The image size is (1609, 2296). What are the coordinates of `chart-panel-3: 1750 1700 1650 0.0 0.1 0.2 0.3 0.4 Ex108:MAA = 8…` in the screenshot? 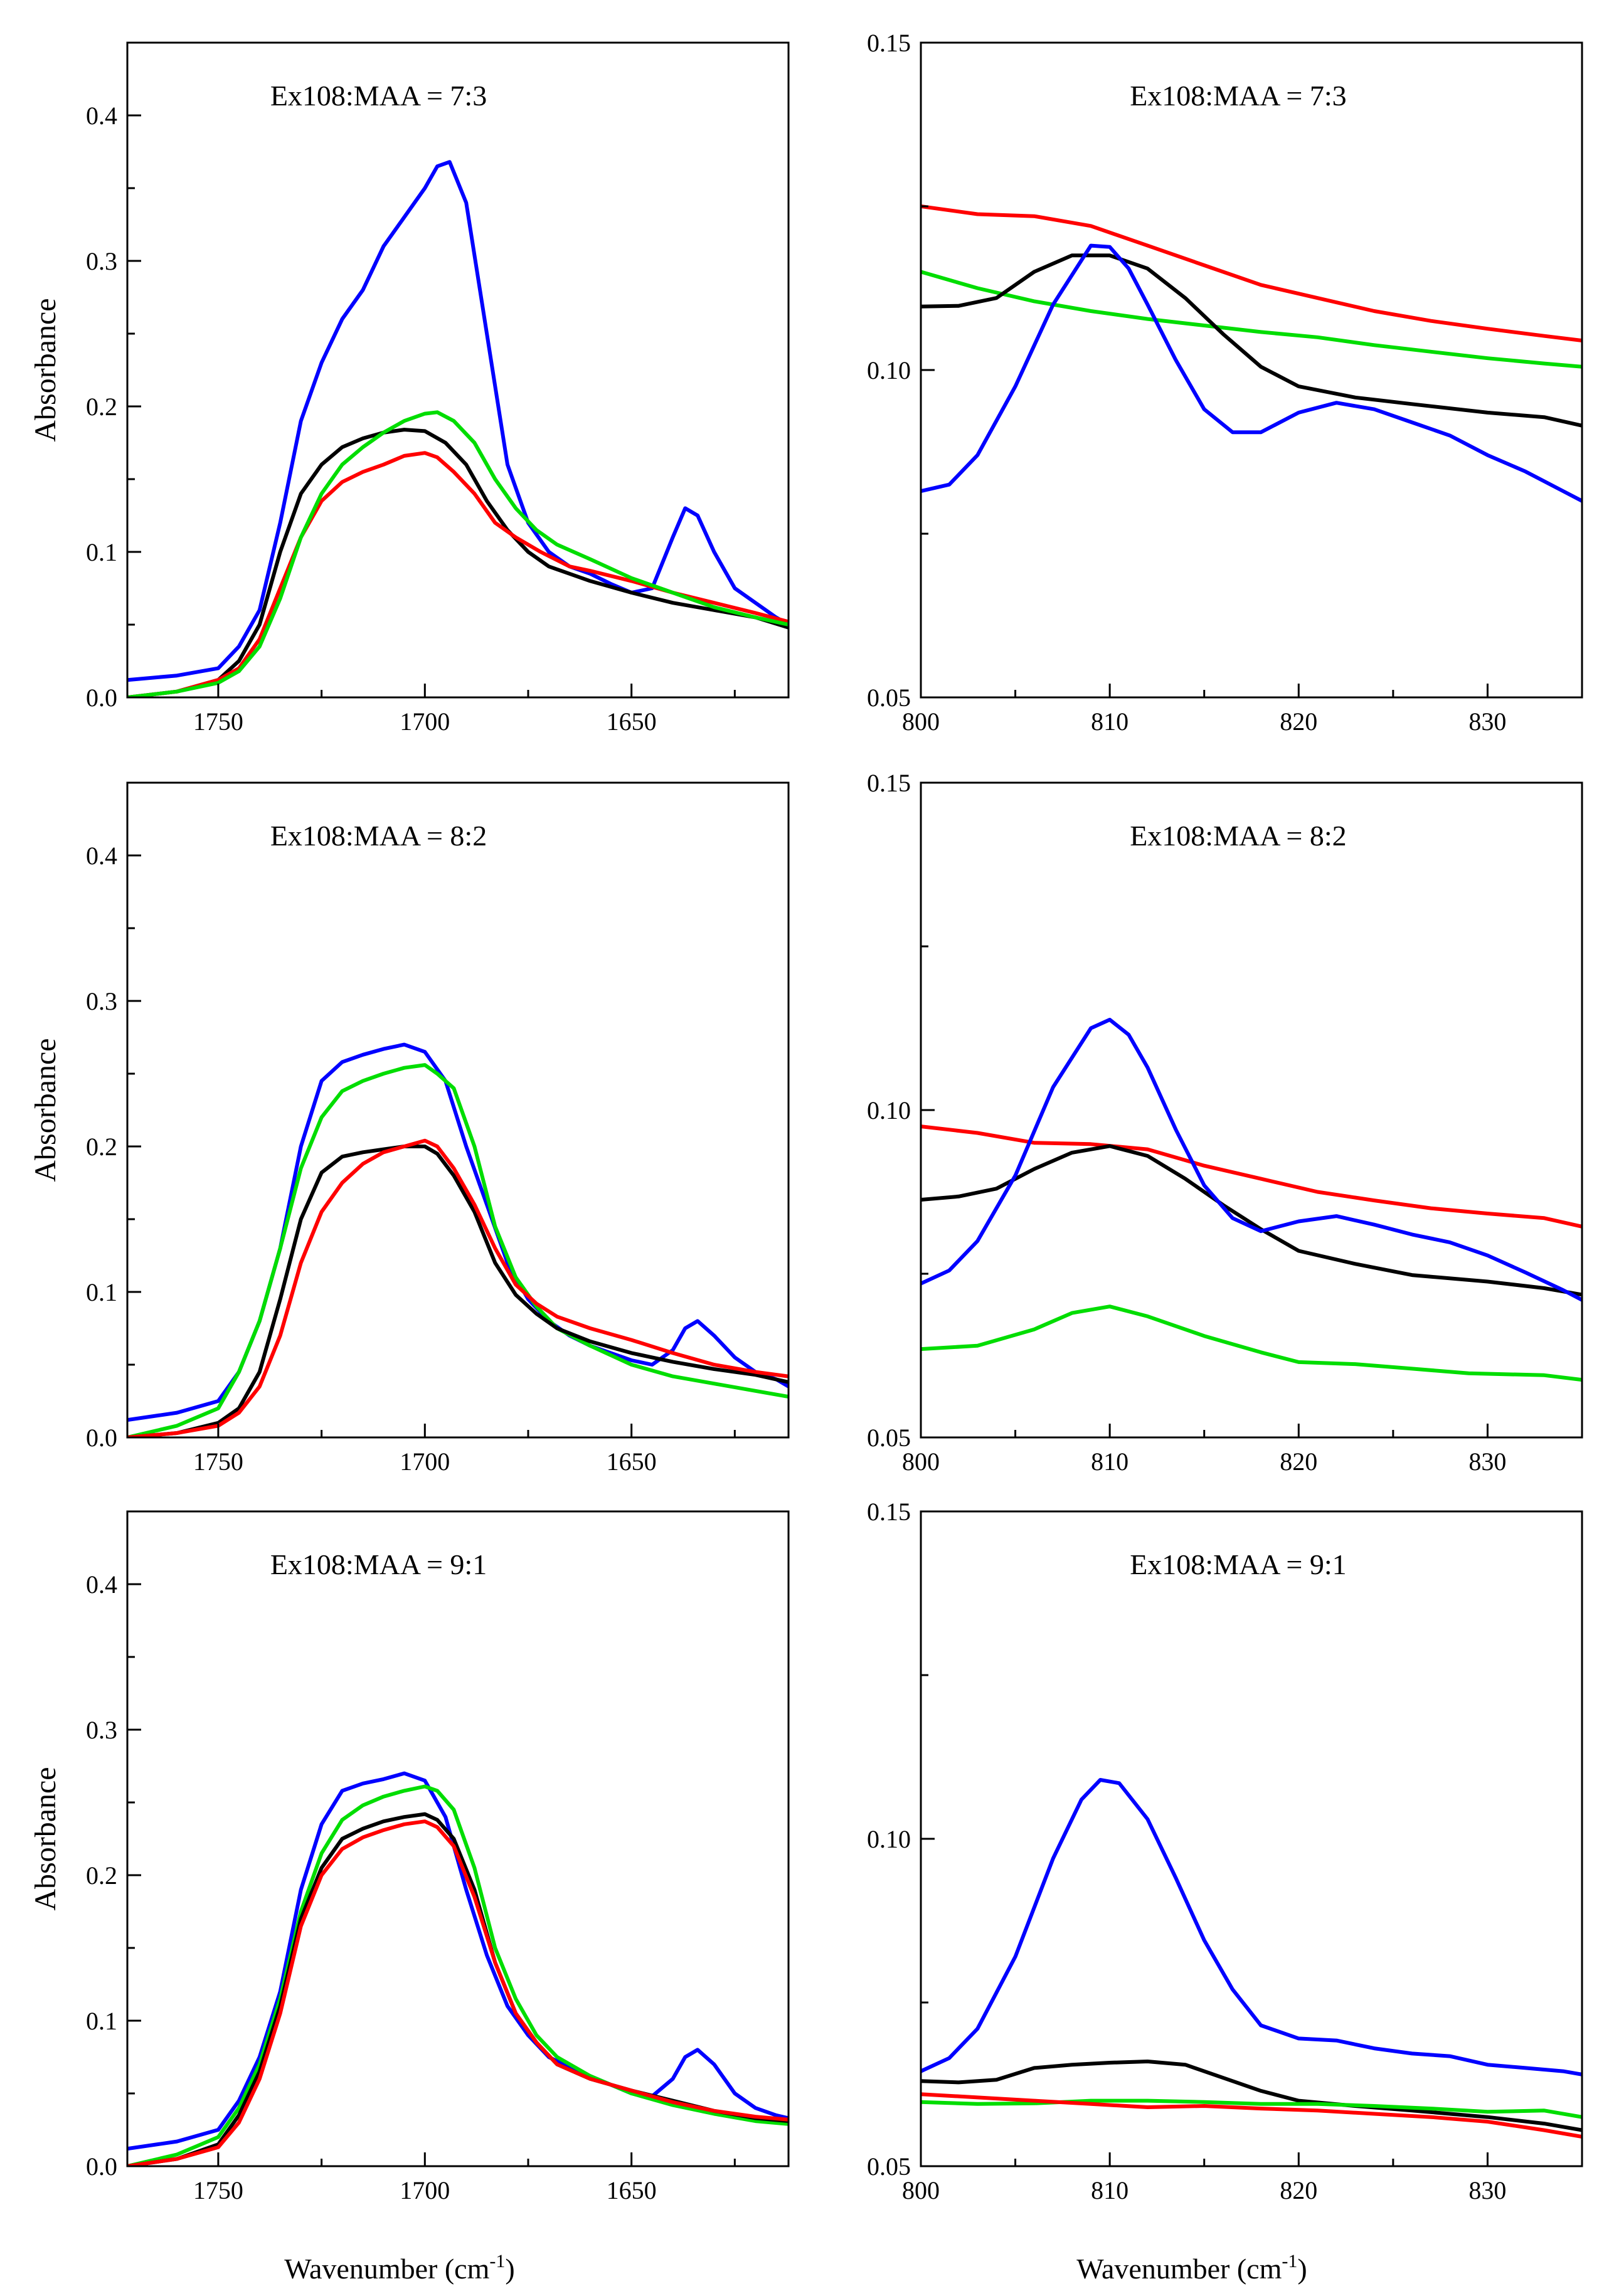 It's located at (409, 1128).